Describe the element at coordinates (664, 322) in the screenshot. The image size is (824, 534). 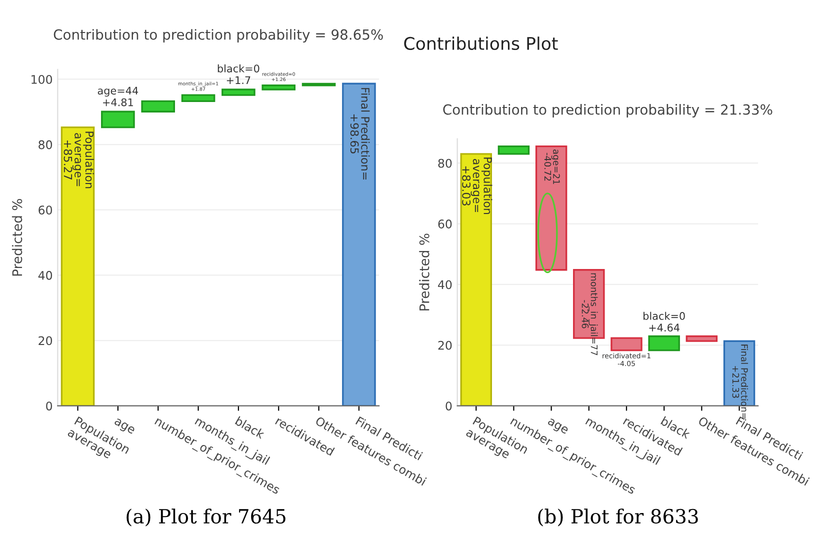
I see `data-label: black=0 +4.64` at that location.